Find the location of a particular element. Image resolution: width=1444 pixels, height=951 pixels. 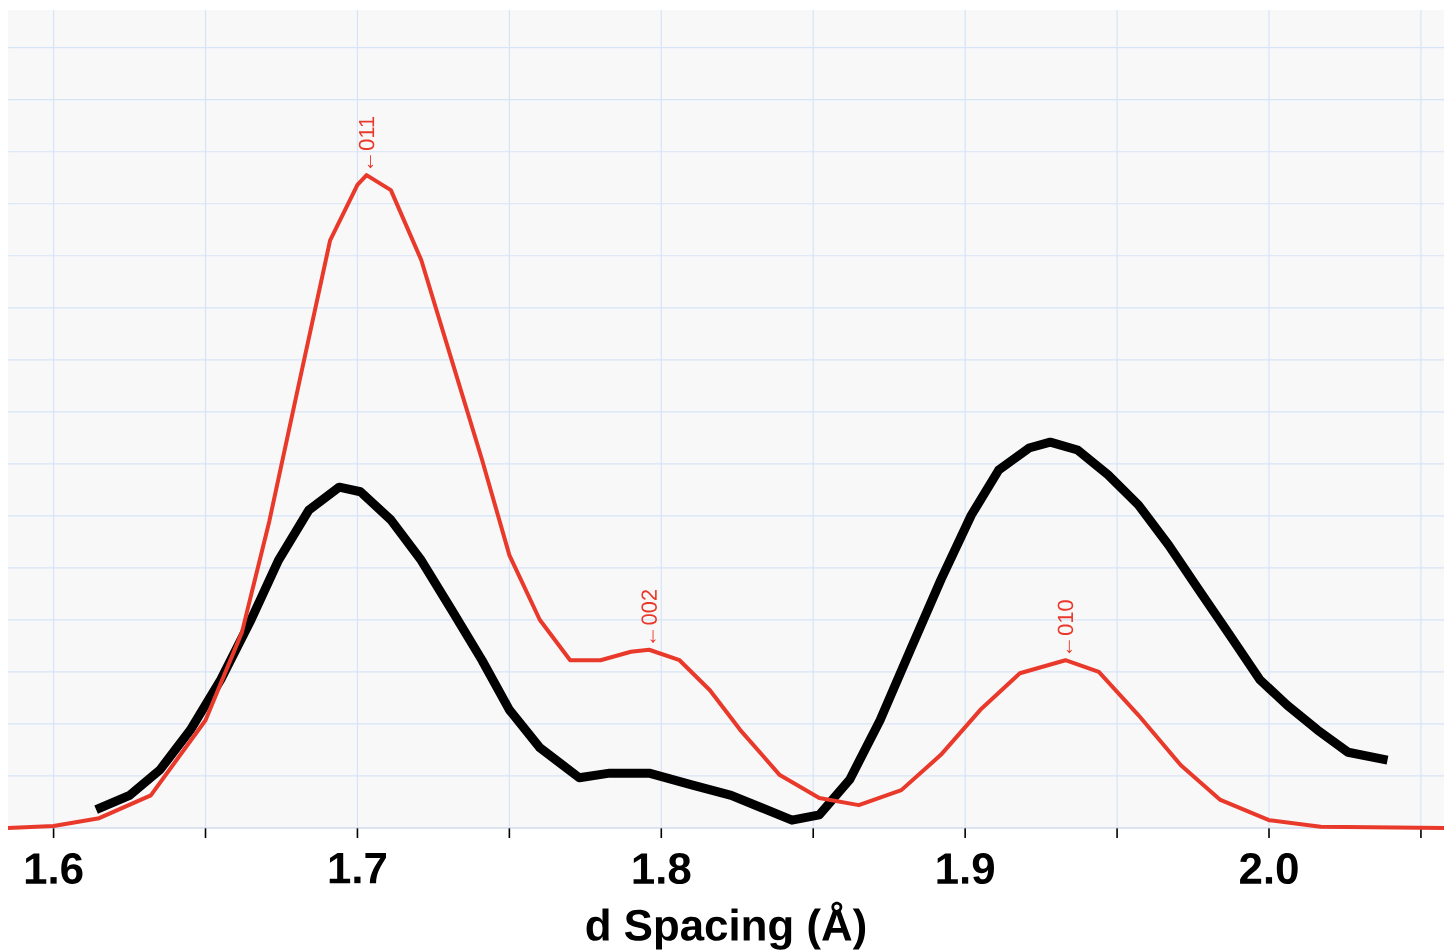

annotation: ←002 is located at coordinates (649, 616).